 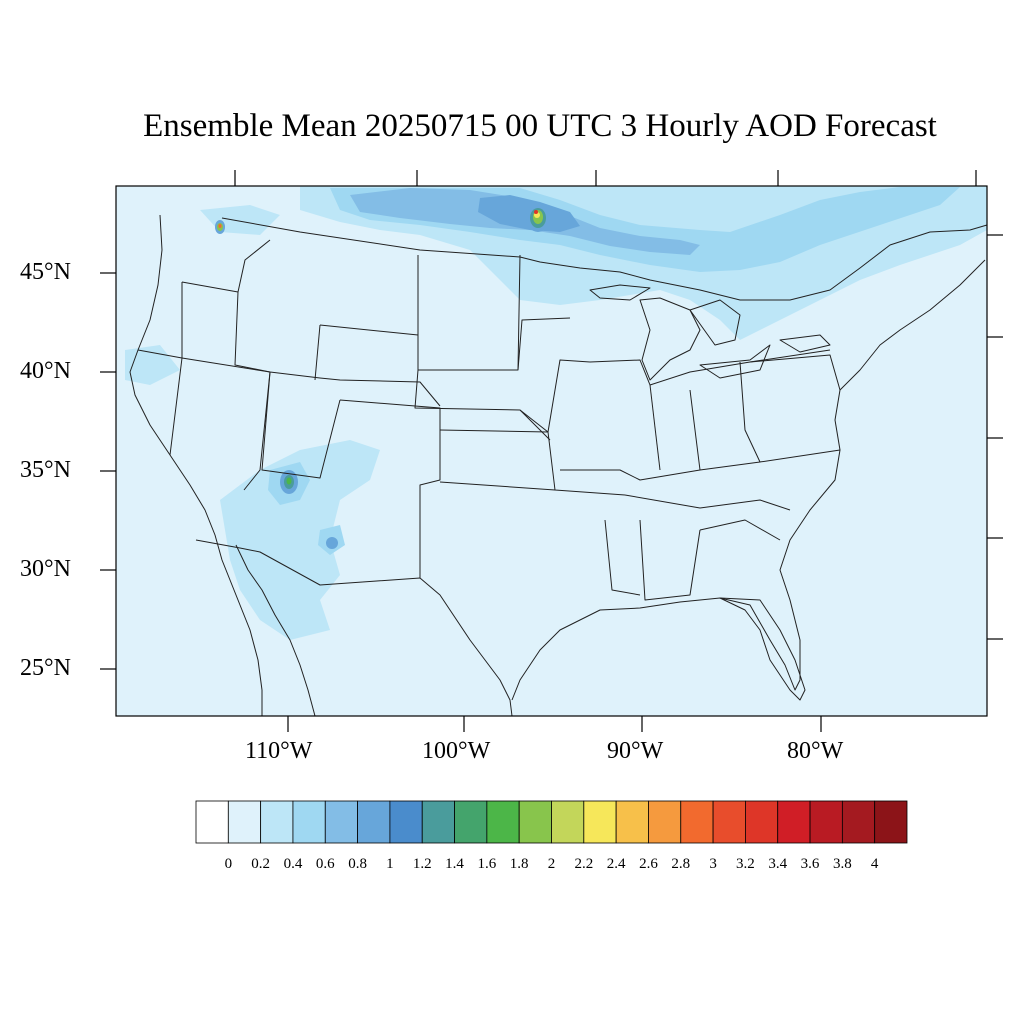 I want to click on colorbar-tick-label: 1.8, so click(x=519, y=864).